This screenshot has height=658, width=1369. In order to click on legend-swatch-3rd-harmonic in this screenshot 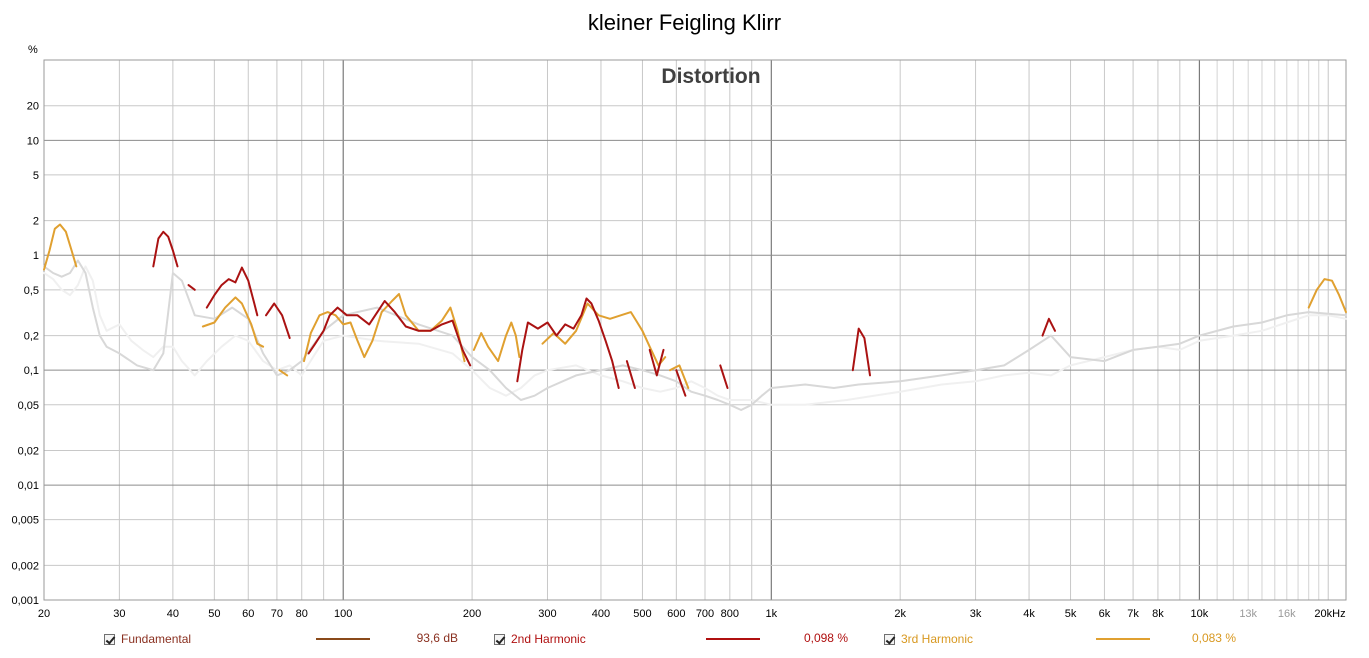, I will do `click(1123, 639)`.